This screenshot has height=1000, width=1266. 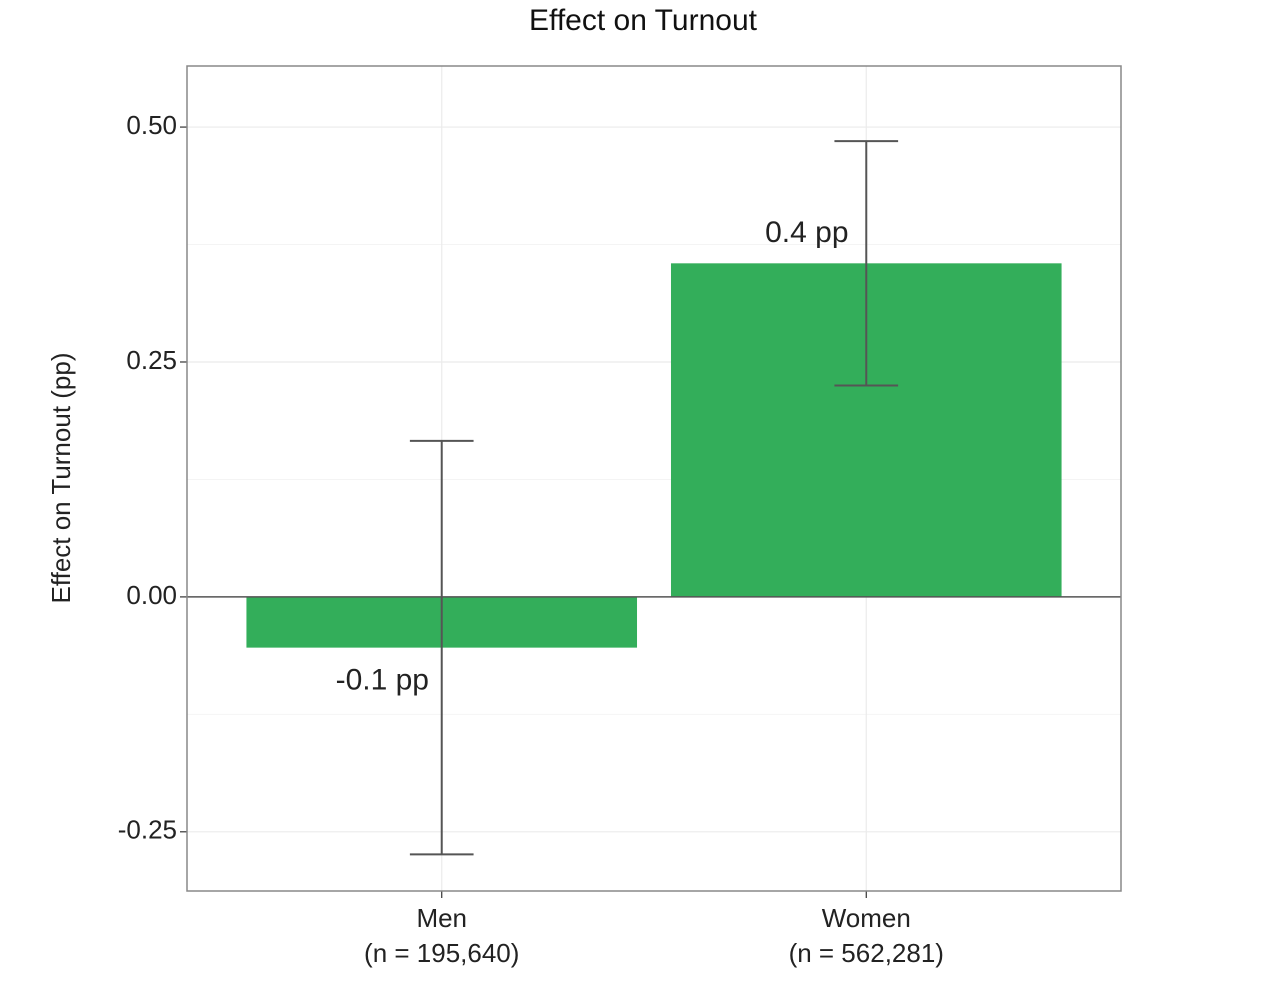 I want to click on y-tick-label: 0.00, so click(x=151, y=595).